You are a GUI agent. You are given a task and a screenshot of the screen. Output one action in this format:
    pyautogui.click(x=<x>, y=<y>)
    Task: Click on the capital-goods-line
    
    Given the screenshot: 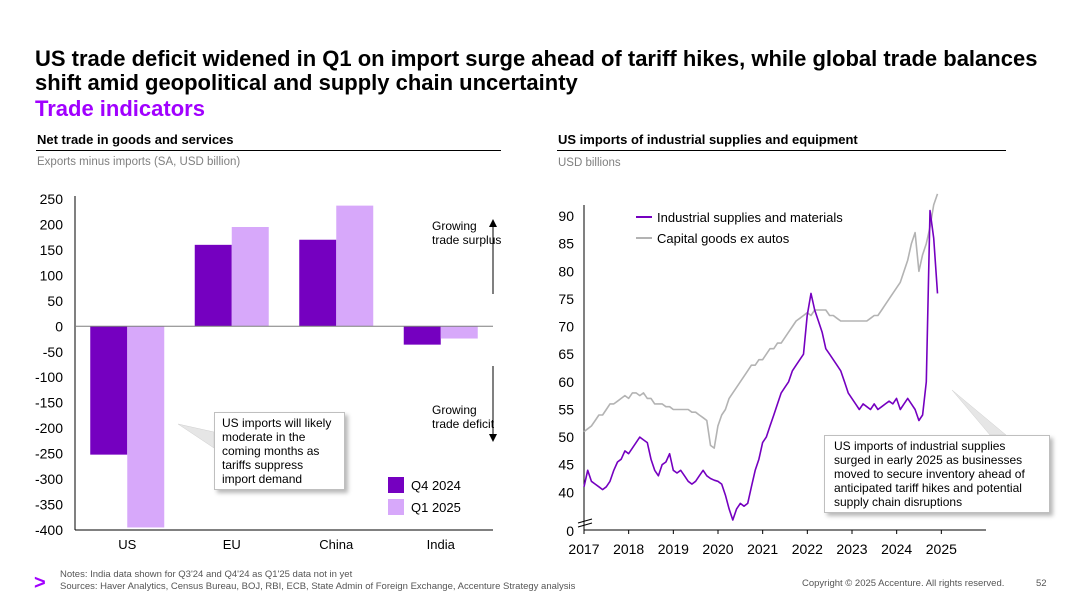 What is the action you would take?
    pyautogui.click(x=761, y=321)
    